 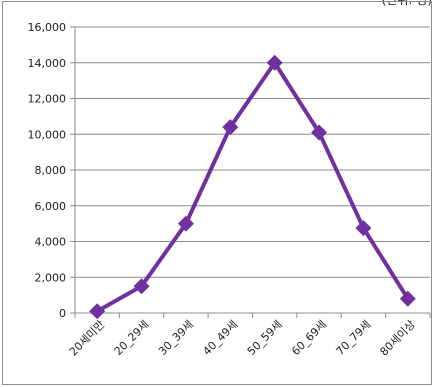 What do you see at coordinates (220, 338) in the screenshot?
I see `x-tick-label: 40_49세` at bounding box center [220, 338].